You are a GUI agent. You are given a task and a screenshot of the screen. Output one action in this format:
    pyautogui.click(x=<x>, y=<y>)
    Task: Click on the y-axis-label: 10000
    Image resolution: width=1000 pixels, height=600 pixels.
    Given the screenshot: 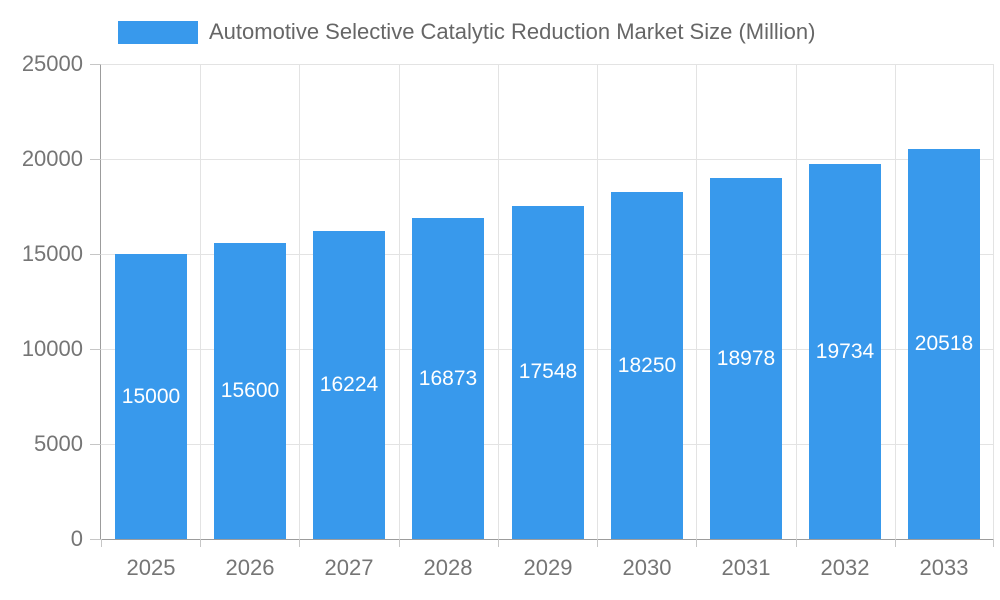 What is the action you would take?
    pyautogui.click(x=52, y=348)
    